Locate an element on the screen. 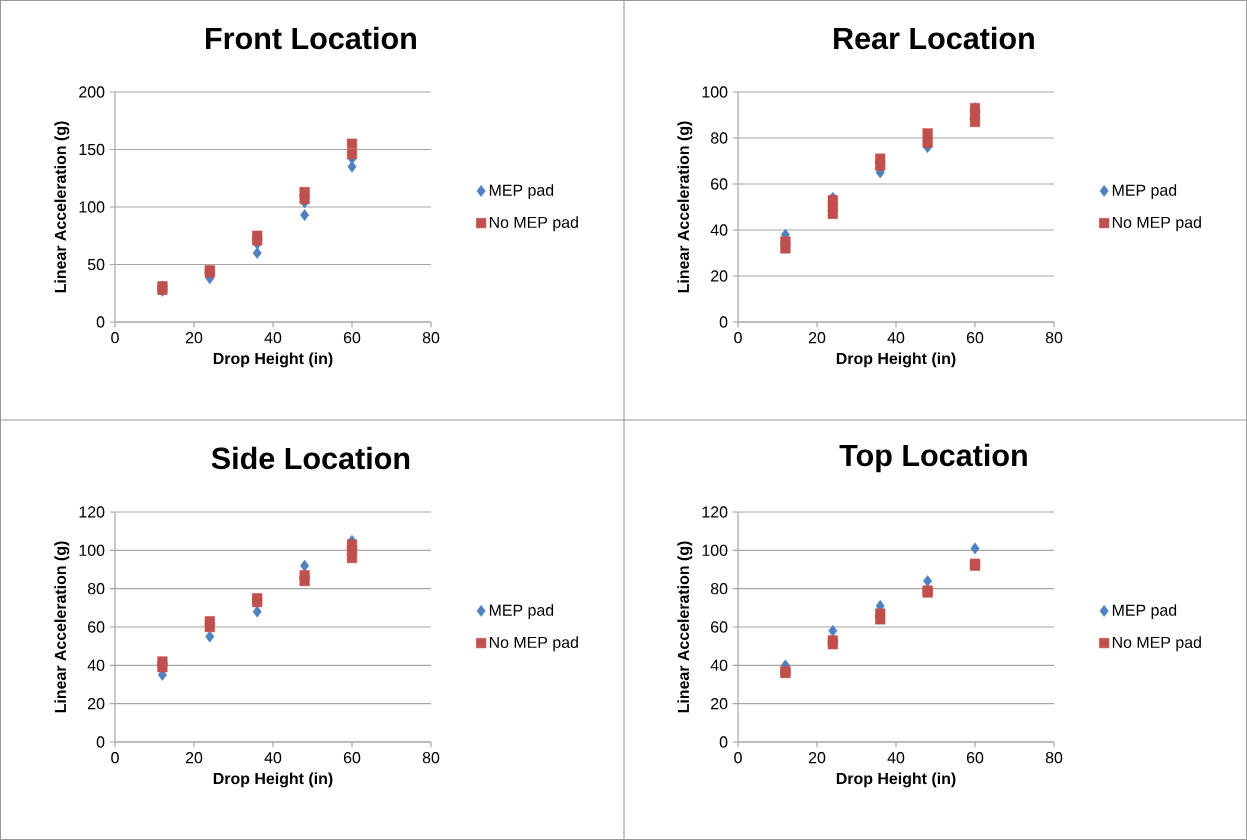 The height and width of the screenshot is (840, 1247). y-tick-label: 150 is located at coordinates (92, 149).